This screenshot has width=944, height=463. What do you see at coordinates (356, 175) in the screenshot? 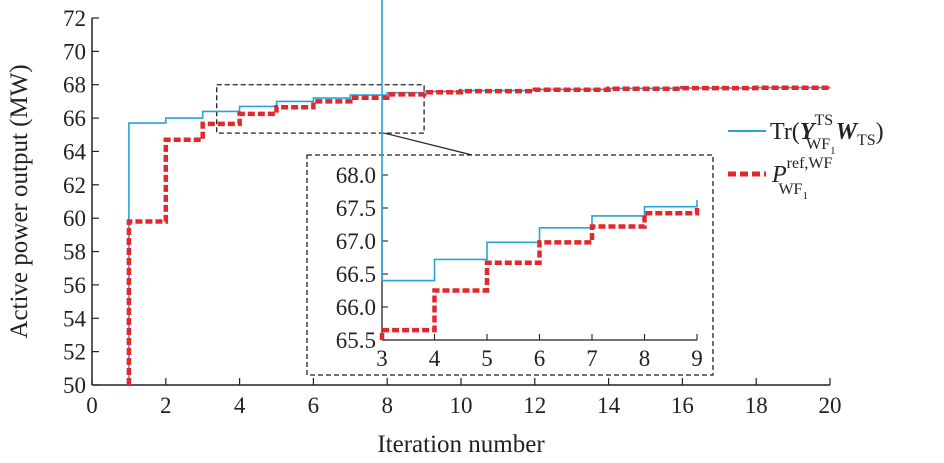
I see `inset-y-tick-label: 68.0` at bounding box center [356, 175].